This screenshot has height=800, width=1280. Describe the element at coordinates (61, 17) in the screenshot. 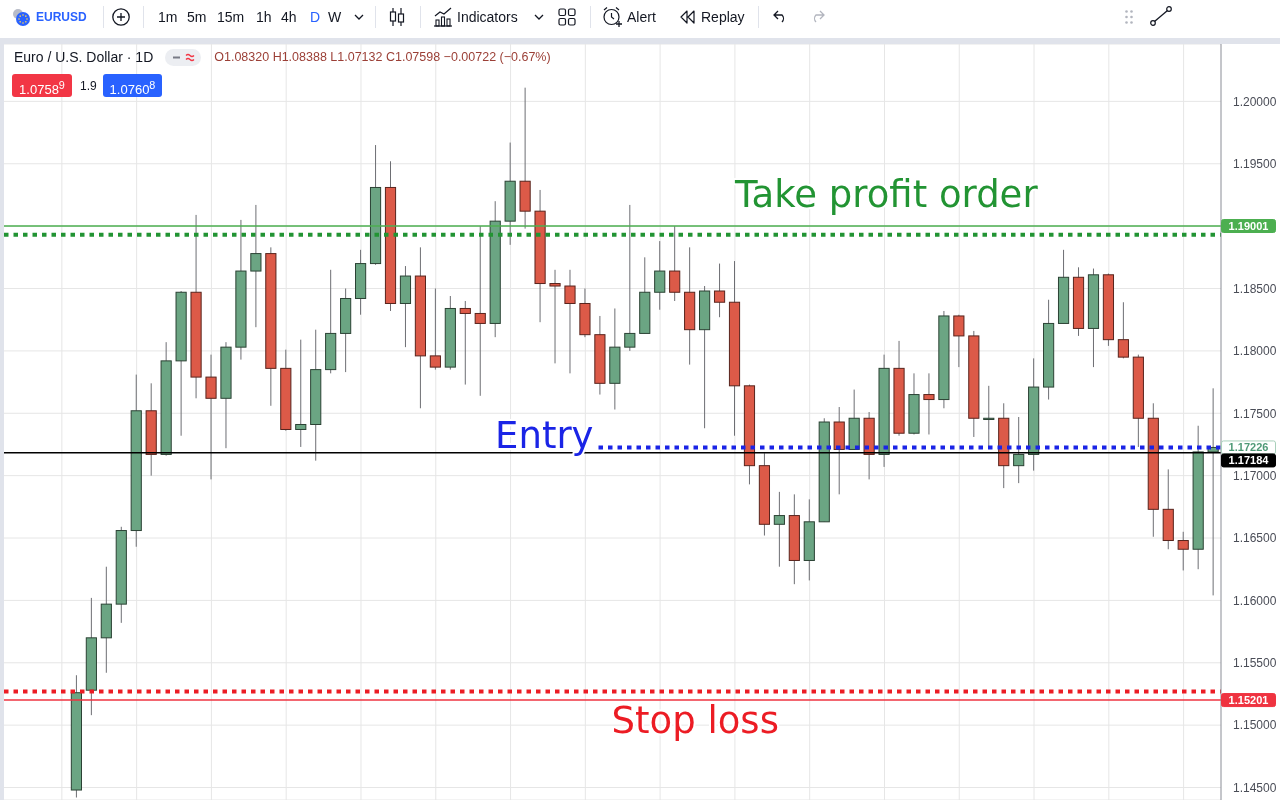

I see `text: EURUSD` at that location.